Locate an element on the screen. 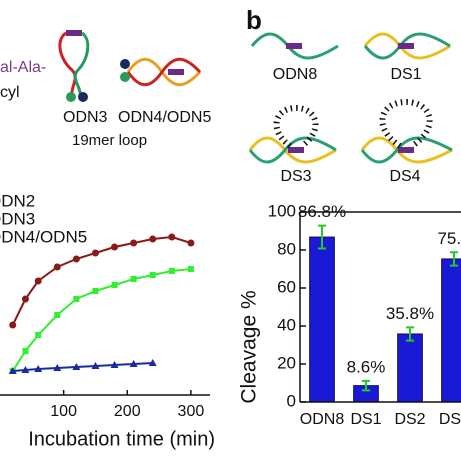  y-tick-label: 20 is located at coordinates (286, 362).